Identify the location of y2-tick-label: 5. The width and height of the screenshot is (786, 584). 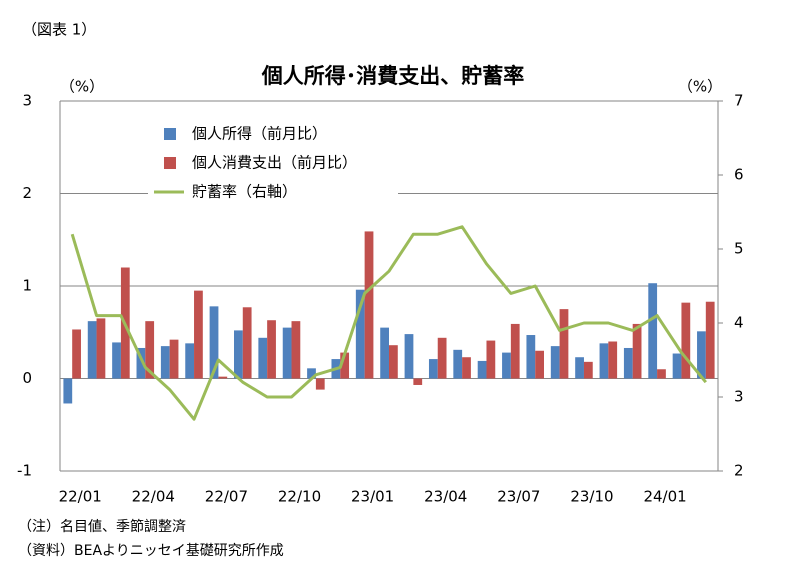
(739, 249).